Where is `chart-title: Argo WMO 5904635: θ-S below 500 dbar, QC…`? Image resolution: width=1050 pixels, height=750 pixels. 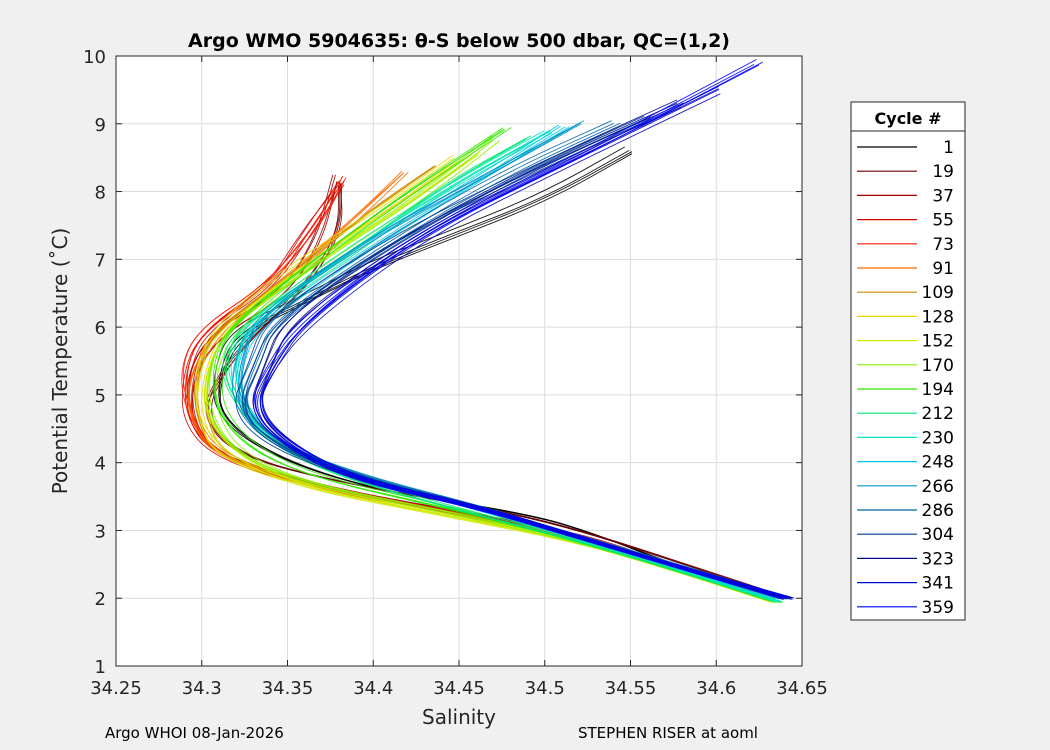
chart-title: Argo WMO 5904635: θ-S below 500 dbar, QC… is located at coordinates (459, 41).